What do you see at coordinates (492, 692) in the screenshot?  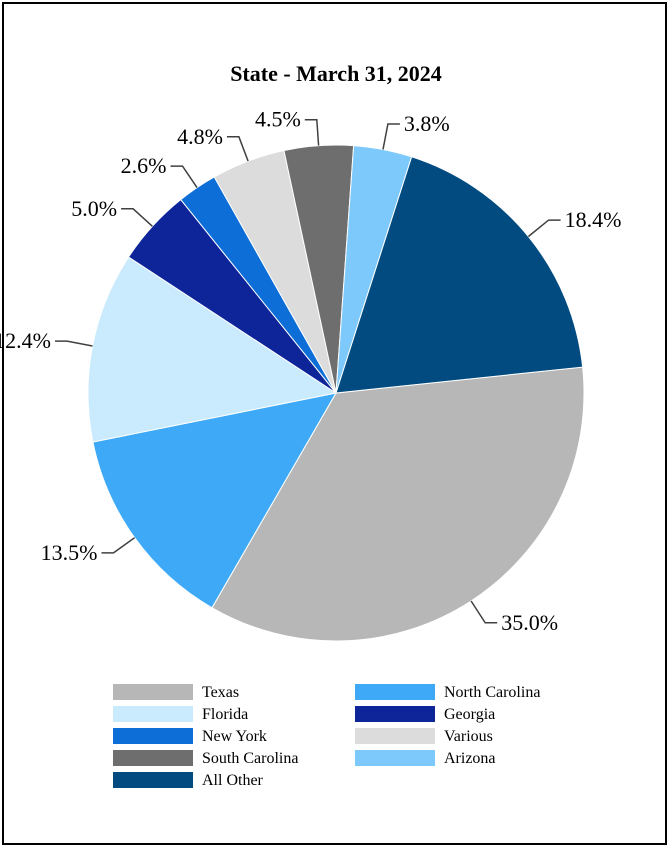 I see `legend-label-north-carolina: North Carolina` at bounding box center [492, 692].